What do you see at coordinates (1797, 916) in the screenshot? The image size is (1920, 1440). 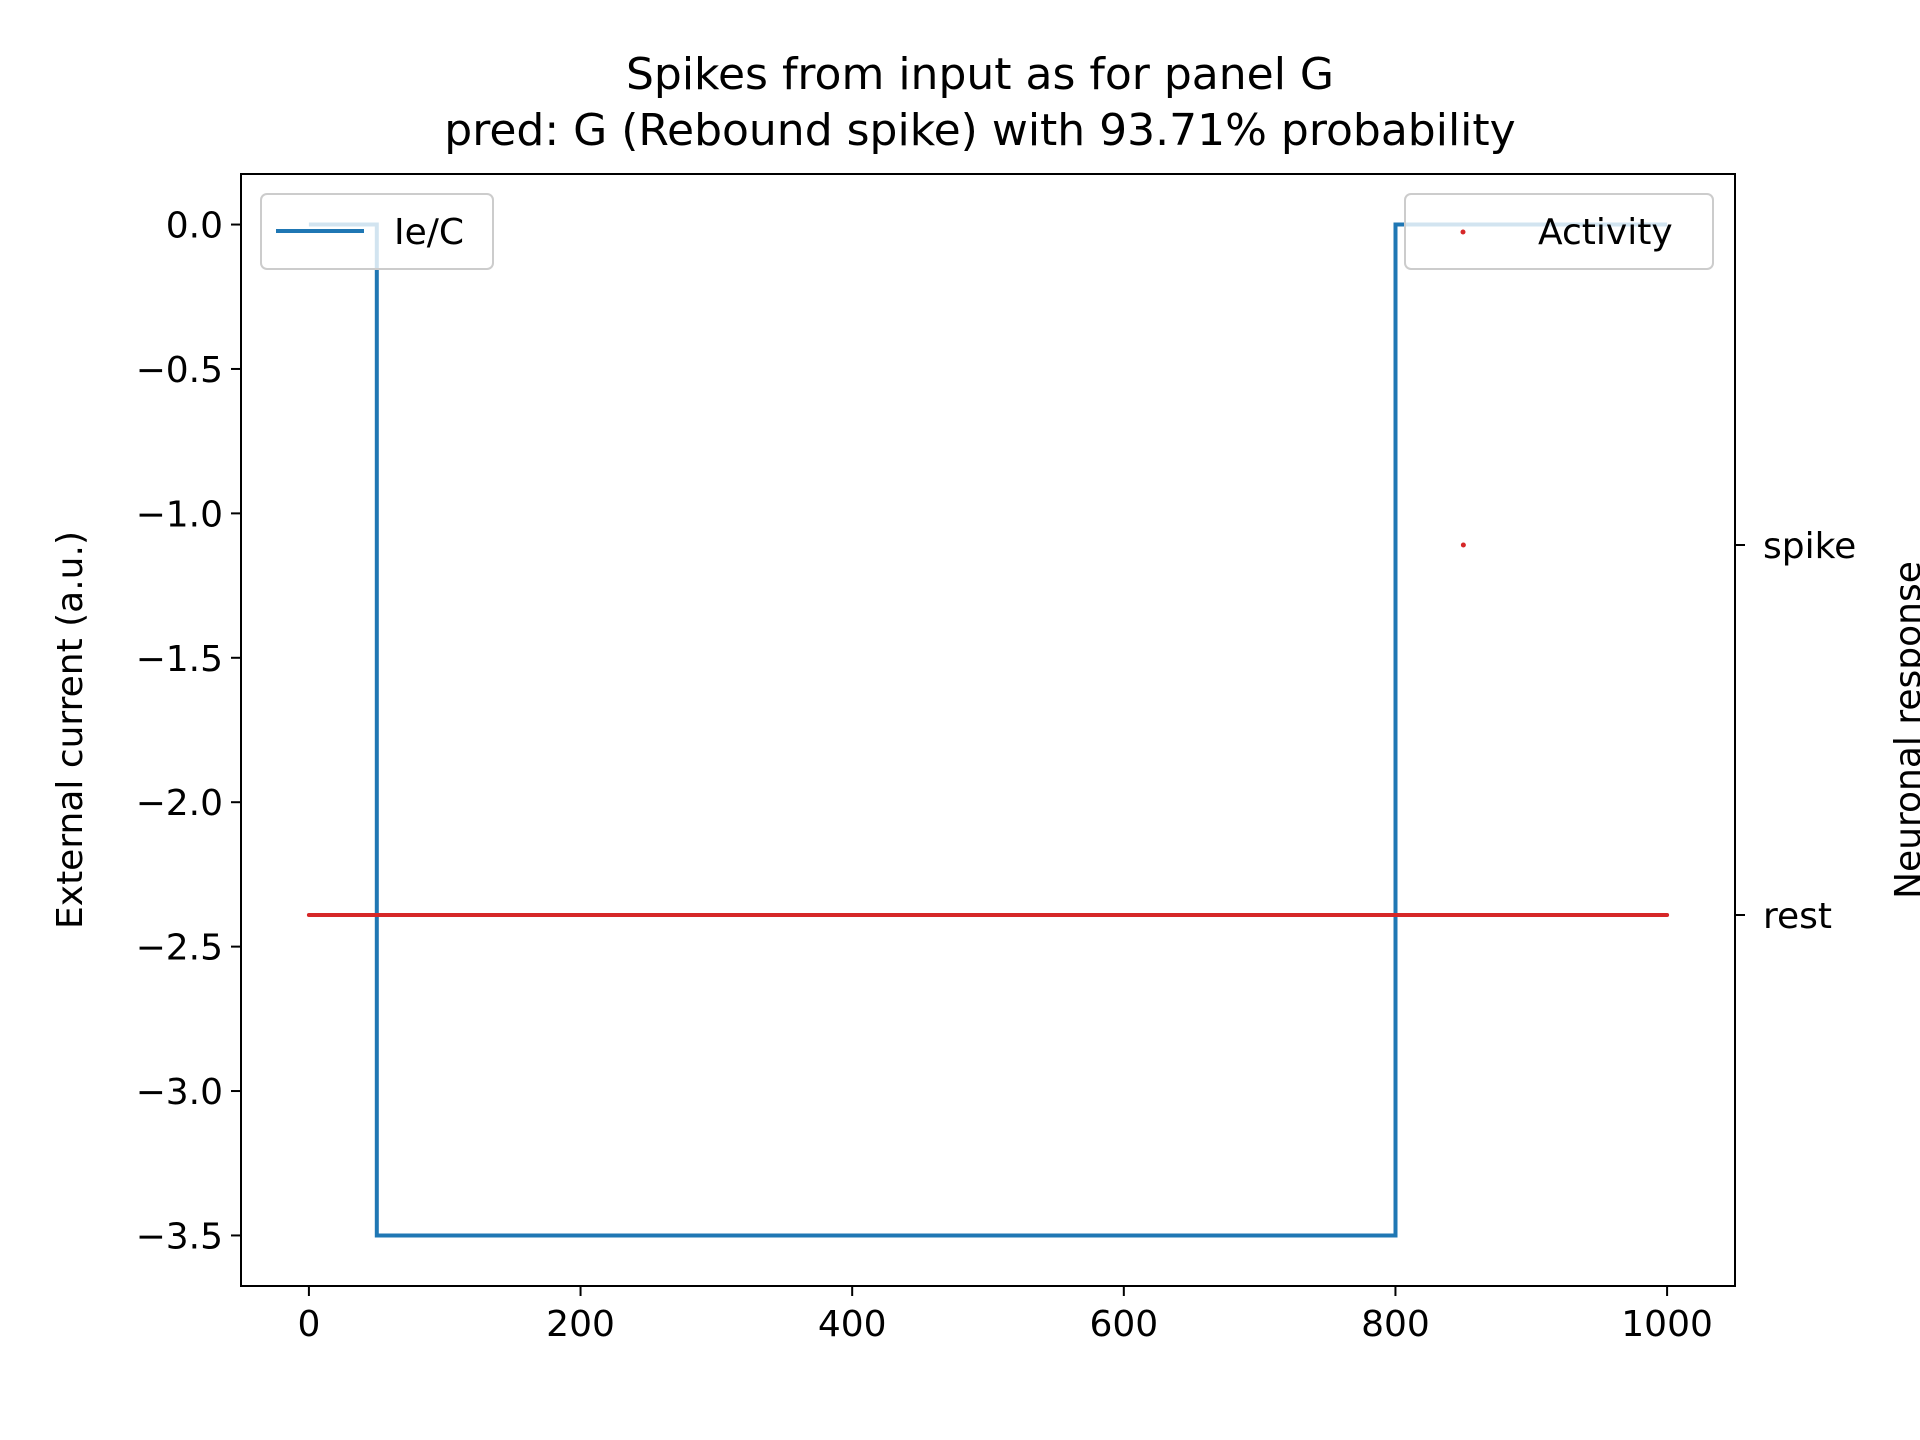 I see `y2-tick-label: rest` at bounding box center [1797, 916].